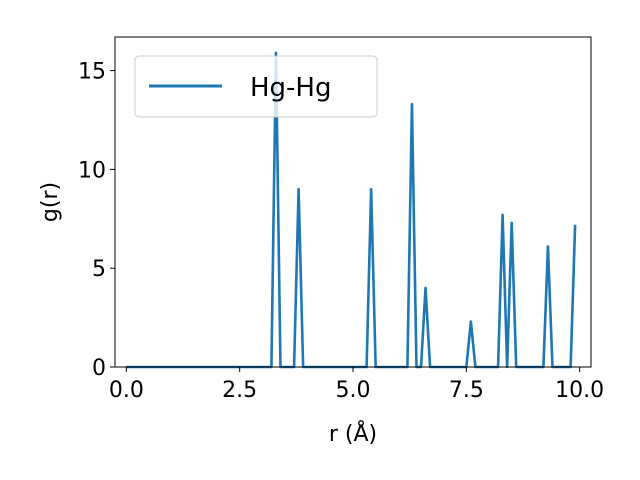  What do you see at coordinates (353, 390) in the screenshot?
I see `x-tick-label: 5.0` at bounding box center [353, 390].